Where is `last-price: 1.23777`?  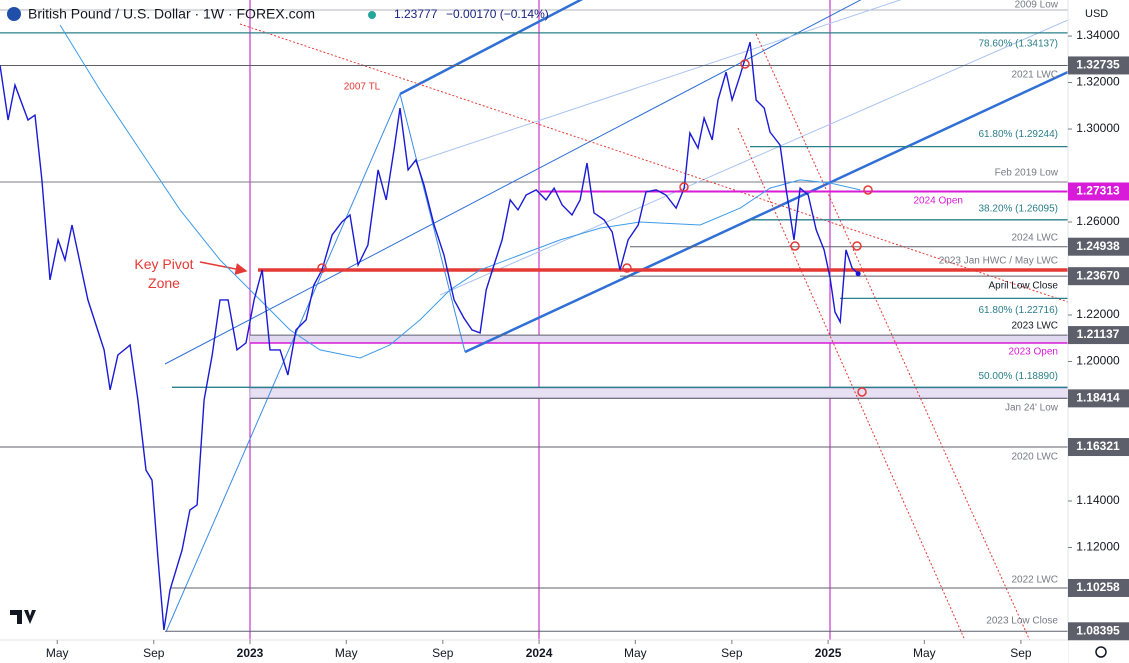 last-price: 1.23777 is located at coordinates (416, 14).